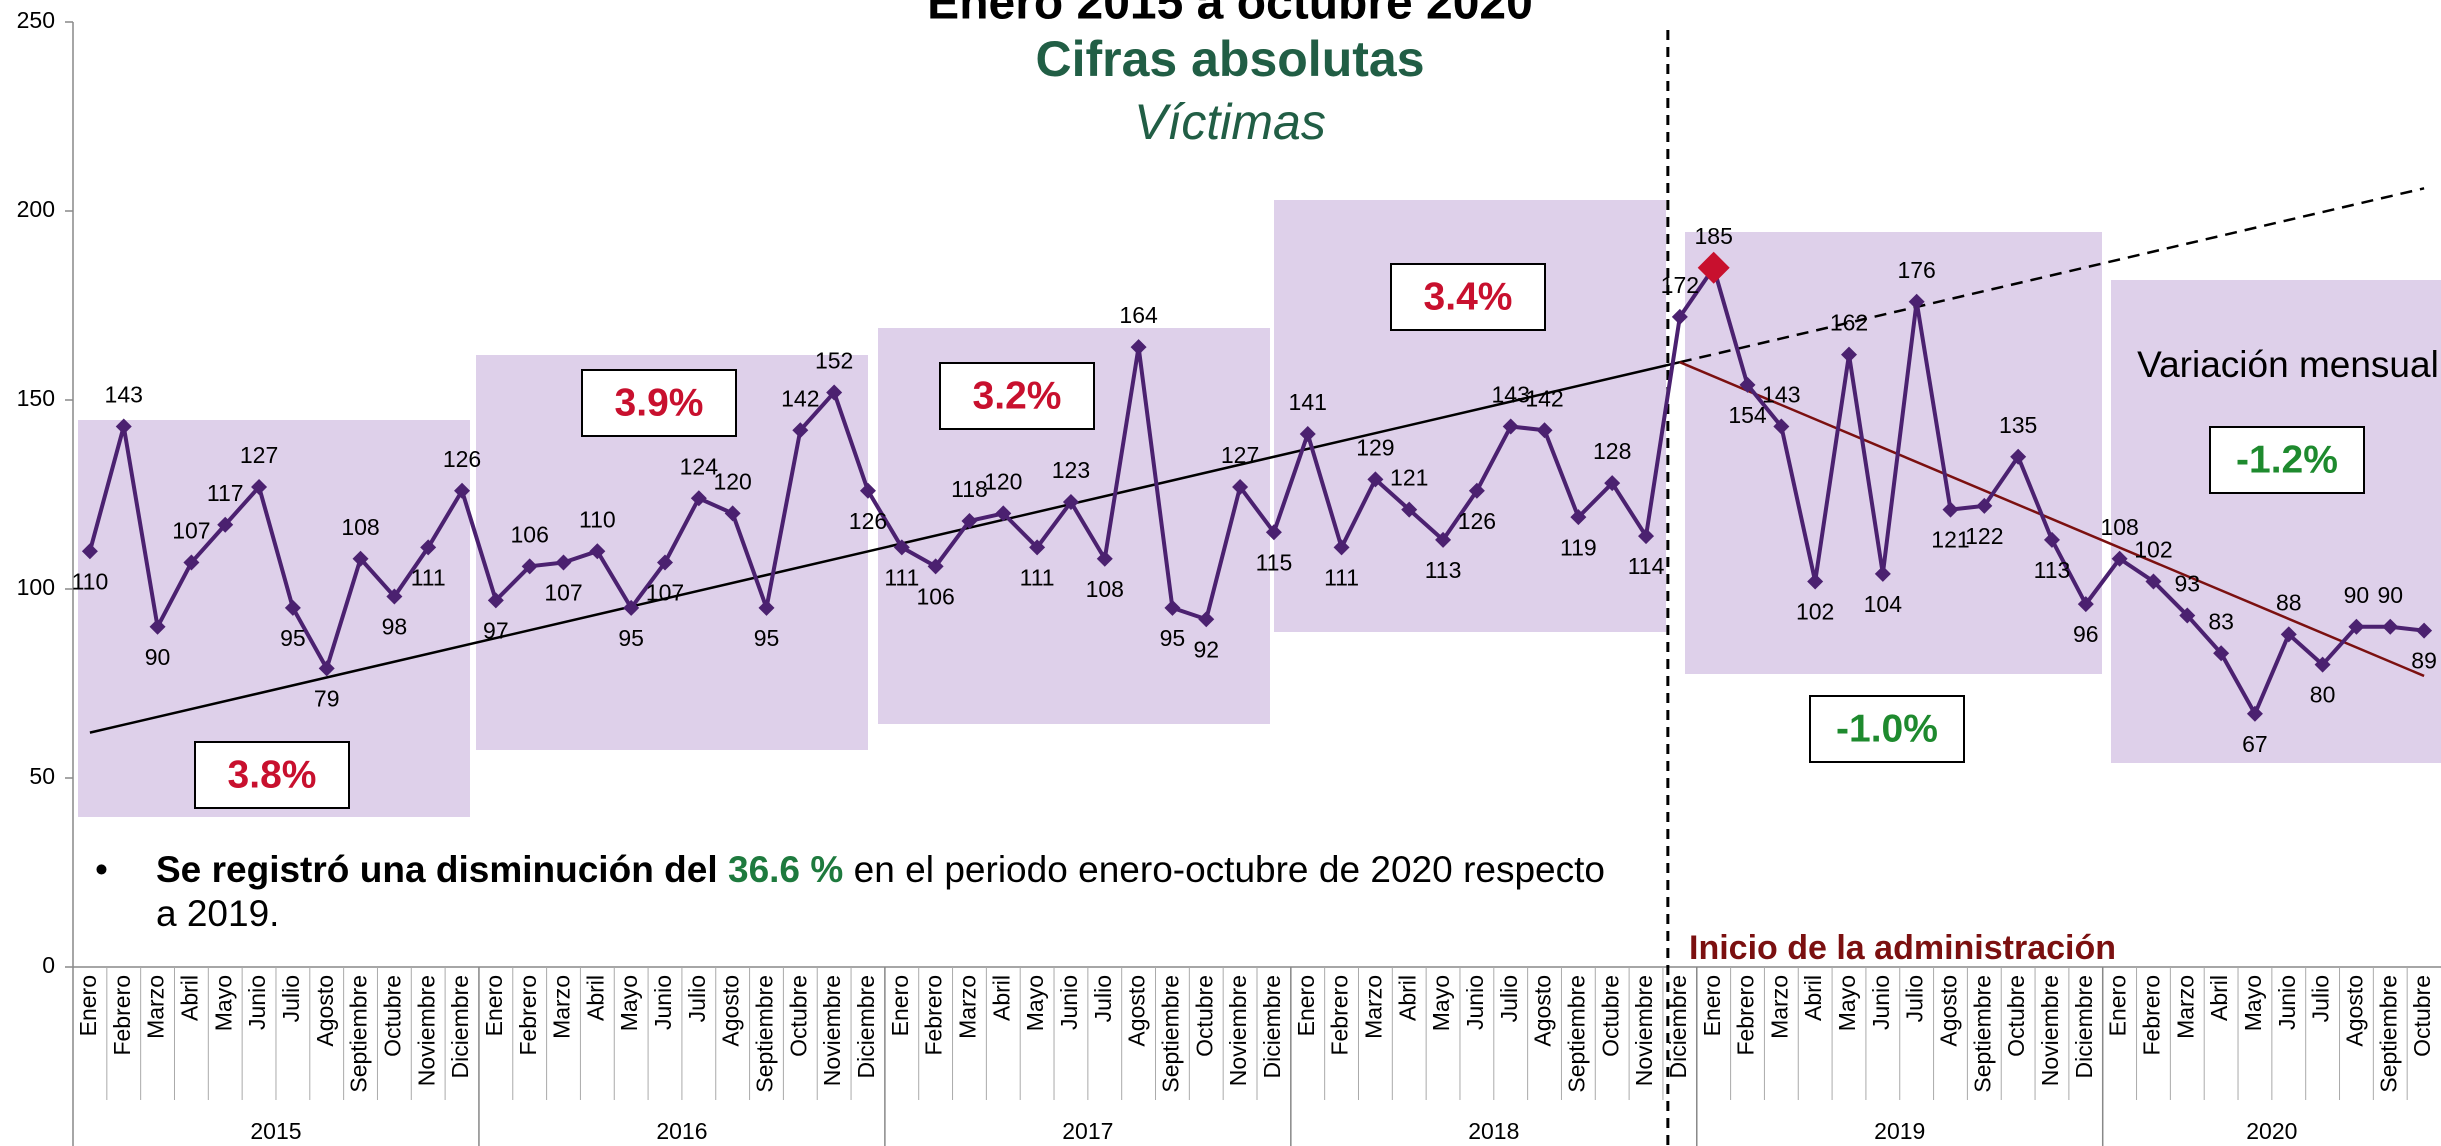  Describe the element at coordinates (1409, 478) in the screenshot. I see `data-label: 121` at that location.